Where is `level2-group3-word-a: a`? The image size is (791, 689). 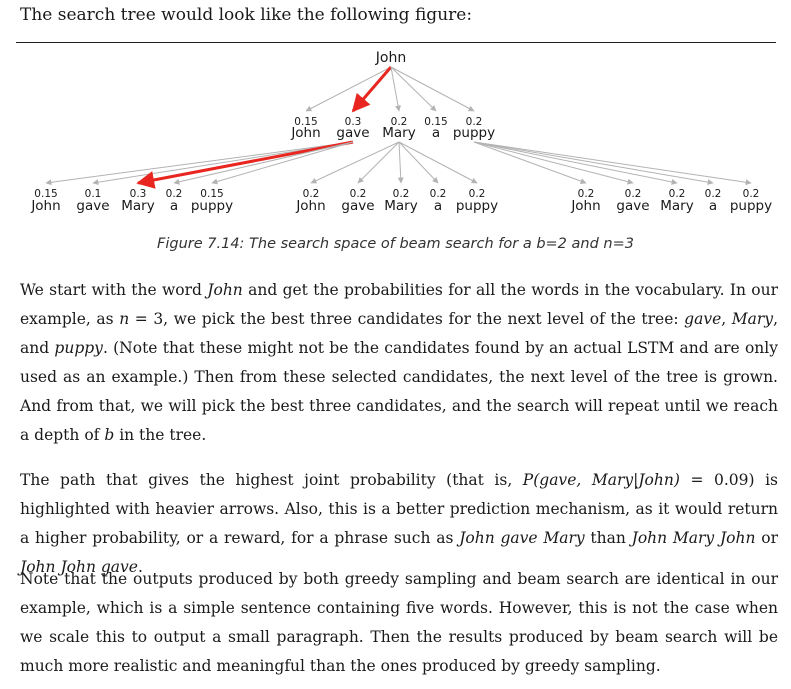 level2-group3-word-a: a is located at coordinates (713, 206).